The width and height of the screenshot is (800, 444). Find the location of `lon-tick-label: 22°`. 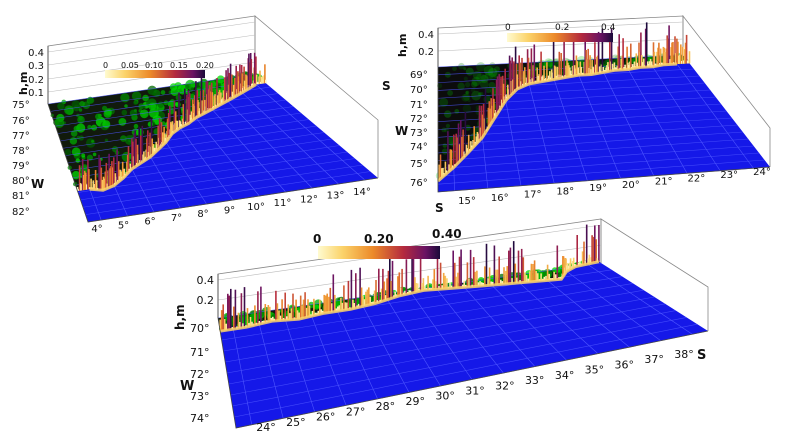

lon-tick-label: 22° is located at coordinates (697, 178).